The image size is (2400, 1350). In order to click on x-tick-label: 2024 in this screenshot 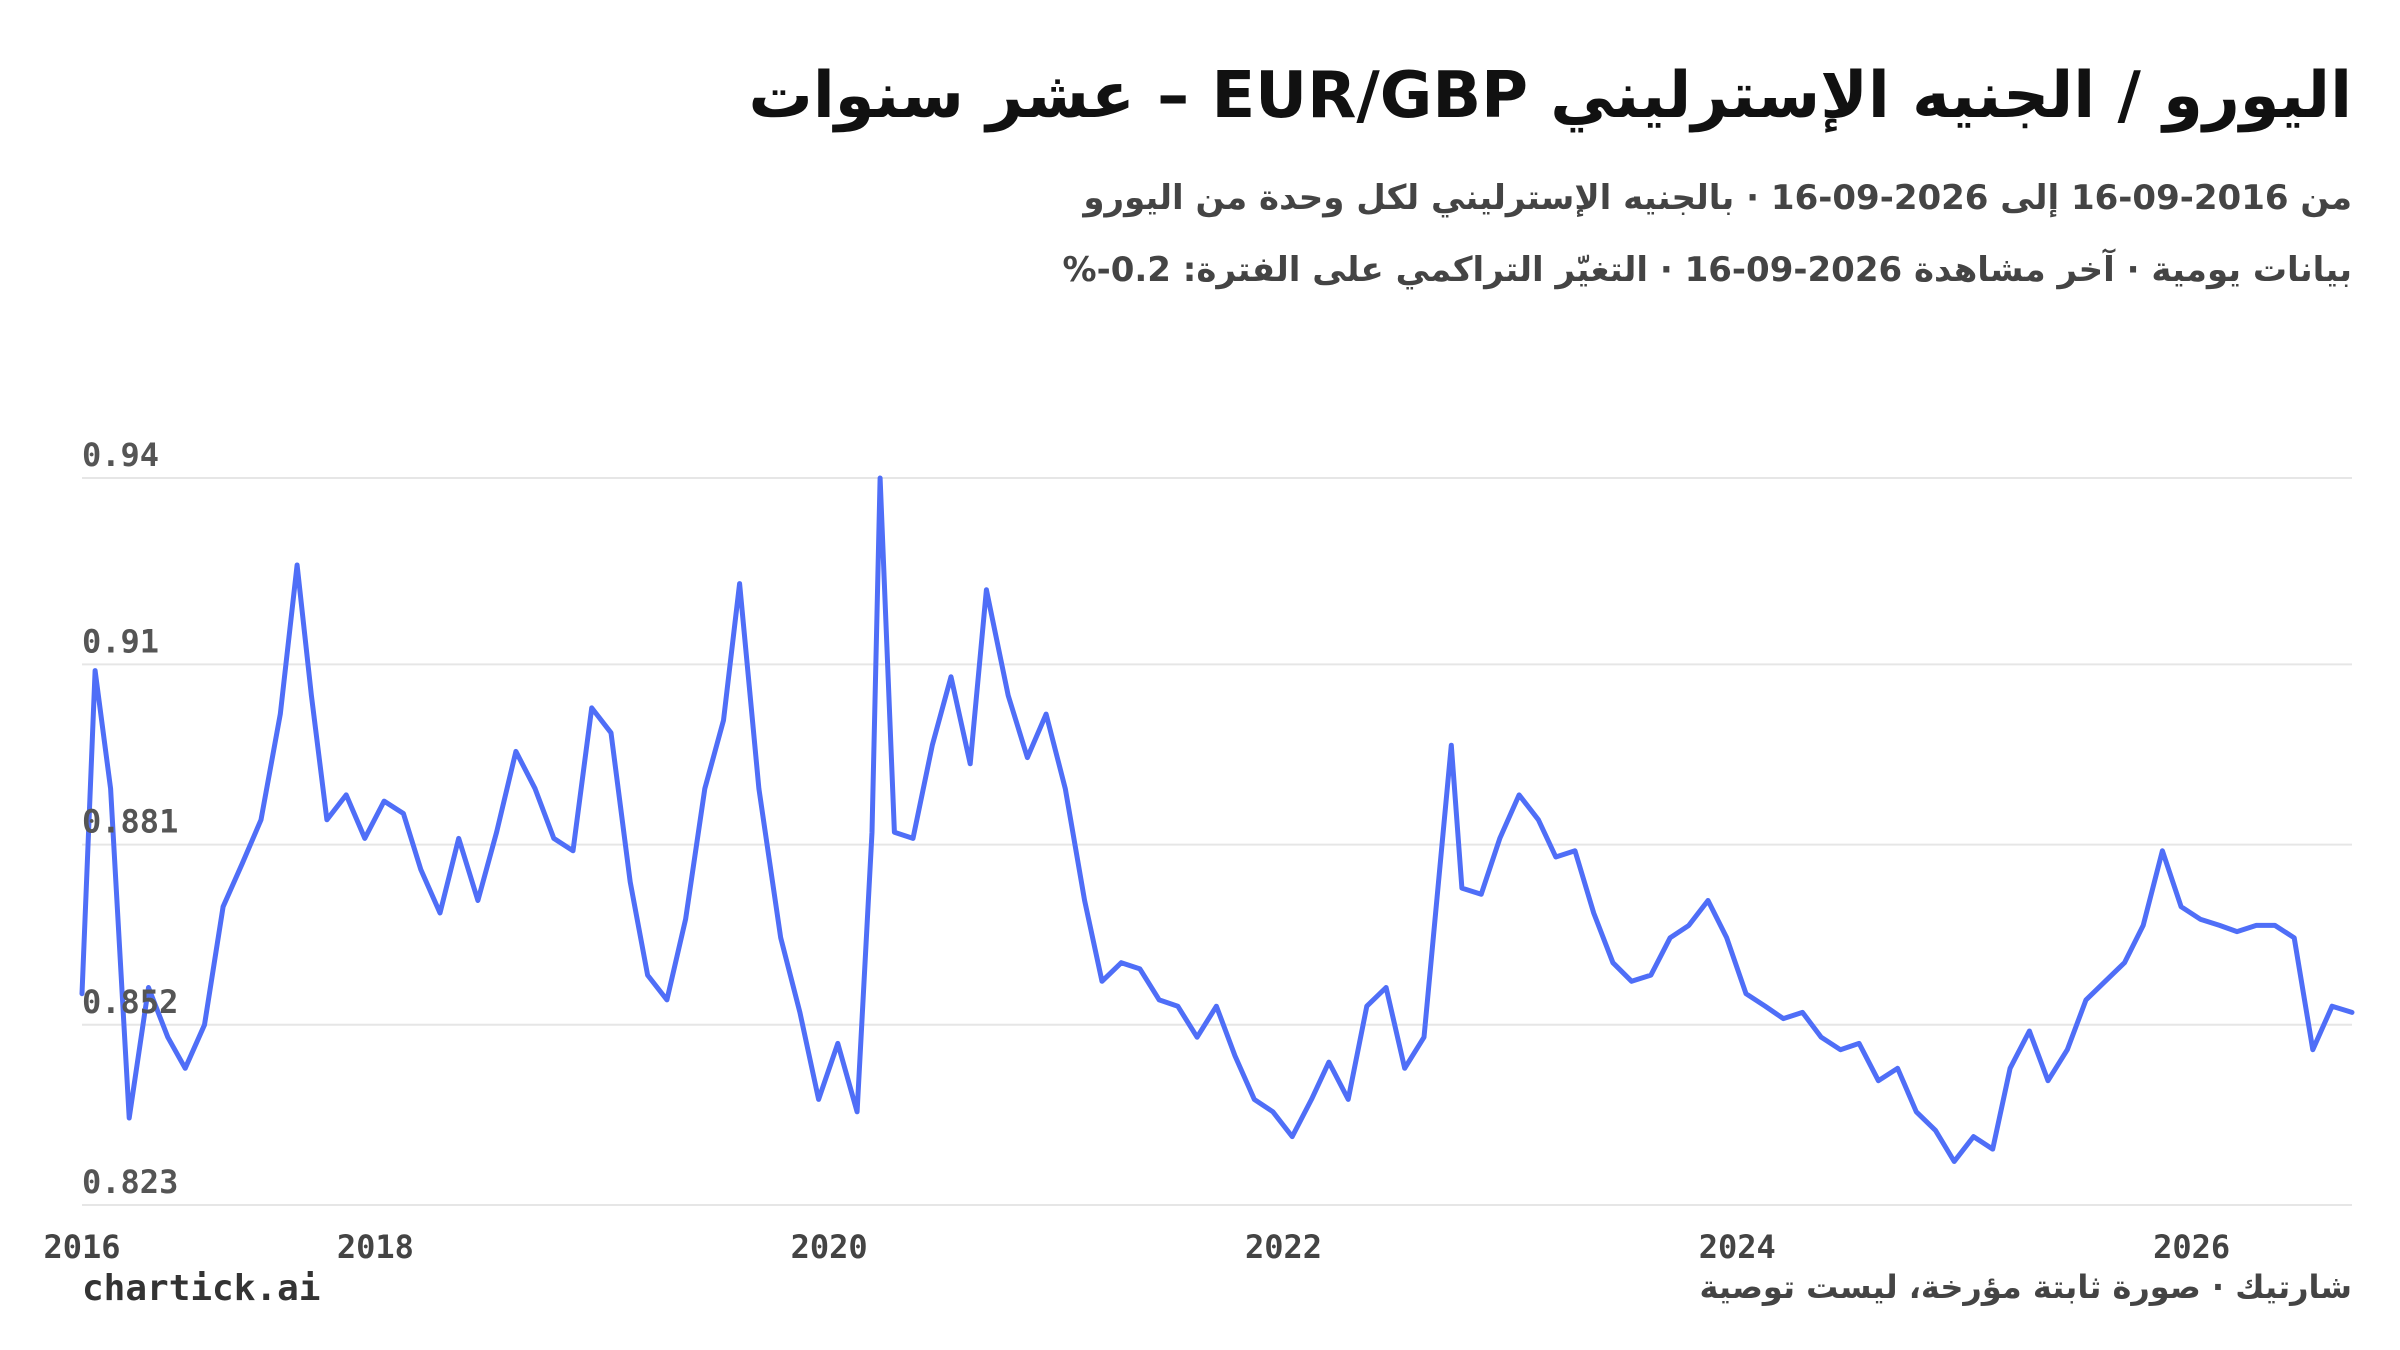, I will do `click(1737, 1247)`.